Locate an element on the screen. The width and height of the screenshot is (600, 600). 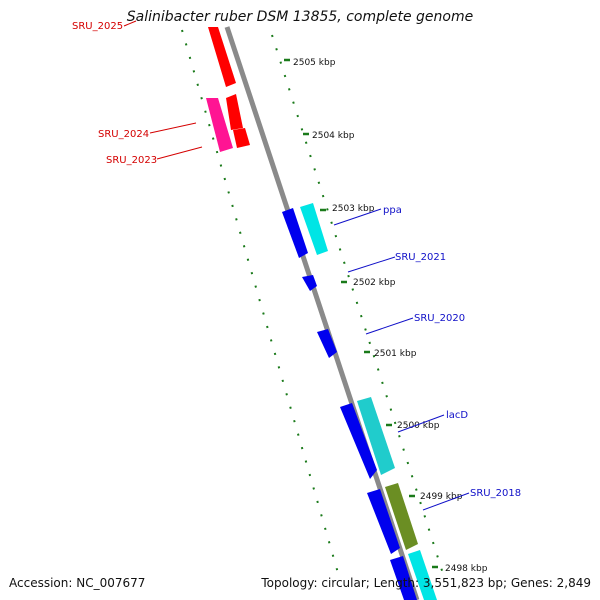
tick-label: 2501 kbp is located at coordinates (395, 354).